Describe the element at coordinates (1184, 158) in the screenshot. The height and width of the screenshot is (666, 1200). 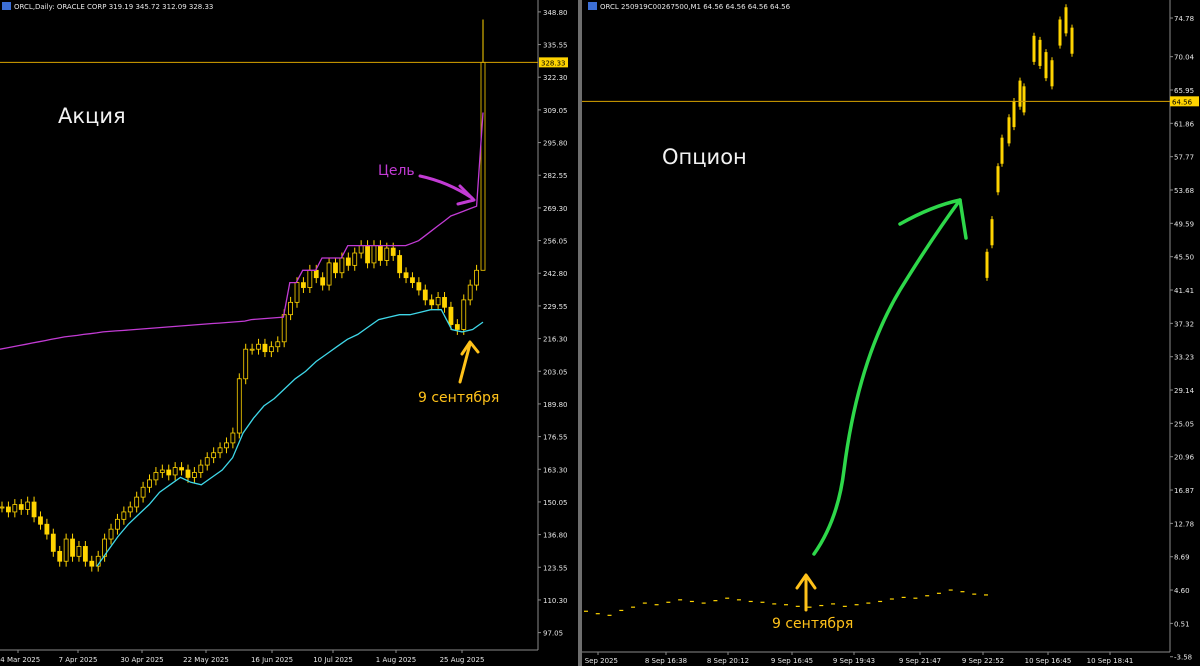
I see `price-tick-label: 57.77` at that location.